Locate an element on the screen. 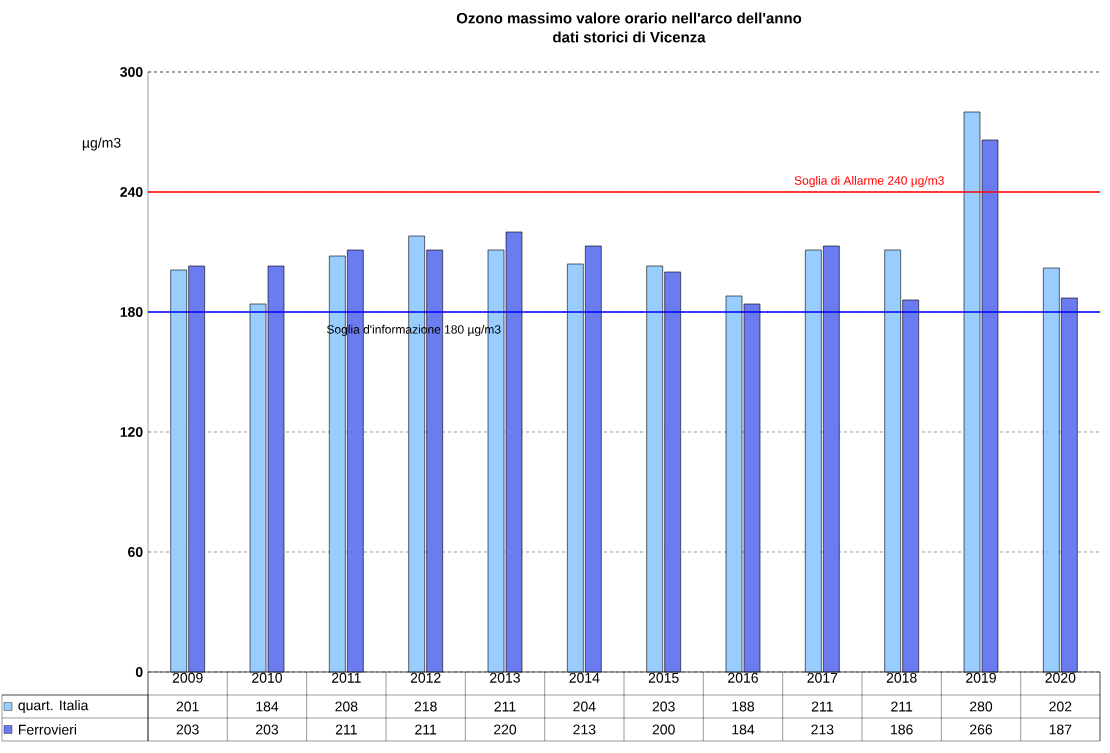  y-tick-label: 120 is located at coordinates (131, 432).